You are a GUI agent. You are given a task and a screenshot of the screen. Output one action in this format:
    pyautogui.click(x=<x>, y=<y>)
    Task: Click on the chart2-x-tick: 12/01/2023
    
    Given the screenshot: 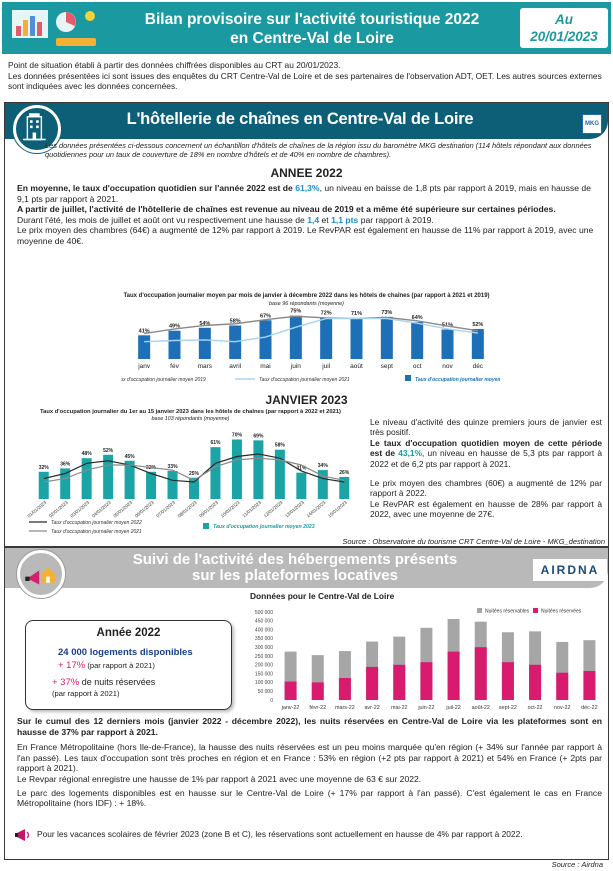 What is the action you would take?
    pyautogui.click(x=273, y=509)
    